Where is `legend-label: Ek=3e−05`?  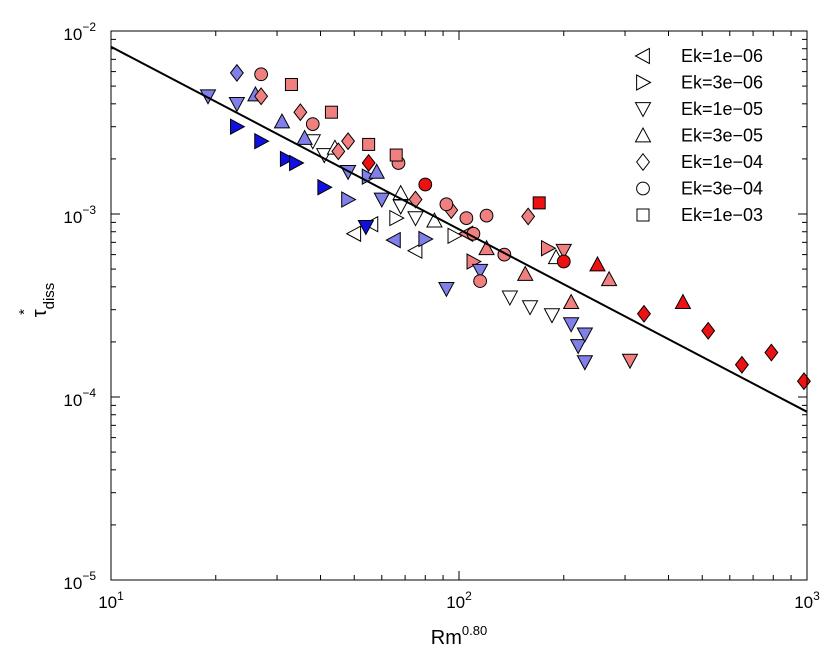
legend-label: Ek=3e−05 is located at coordinates (722, 136).